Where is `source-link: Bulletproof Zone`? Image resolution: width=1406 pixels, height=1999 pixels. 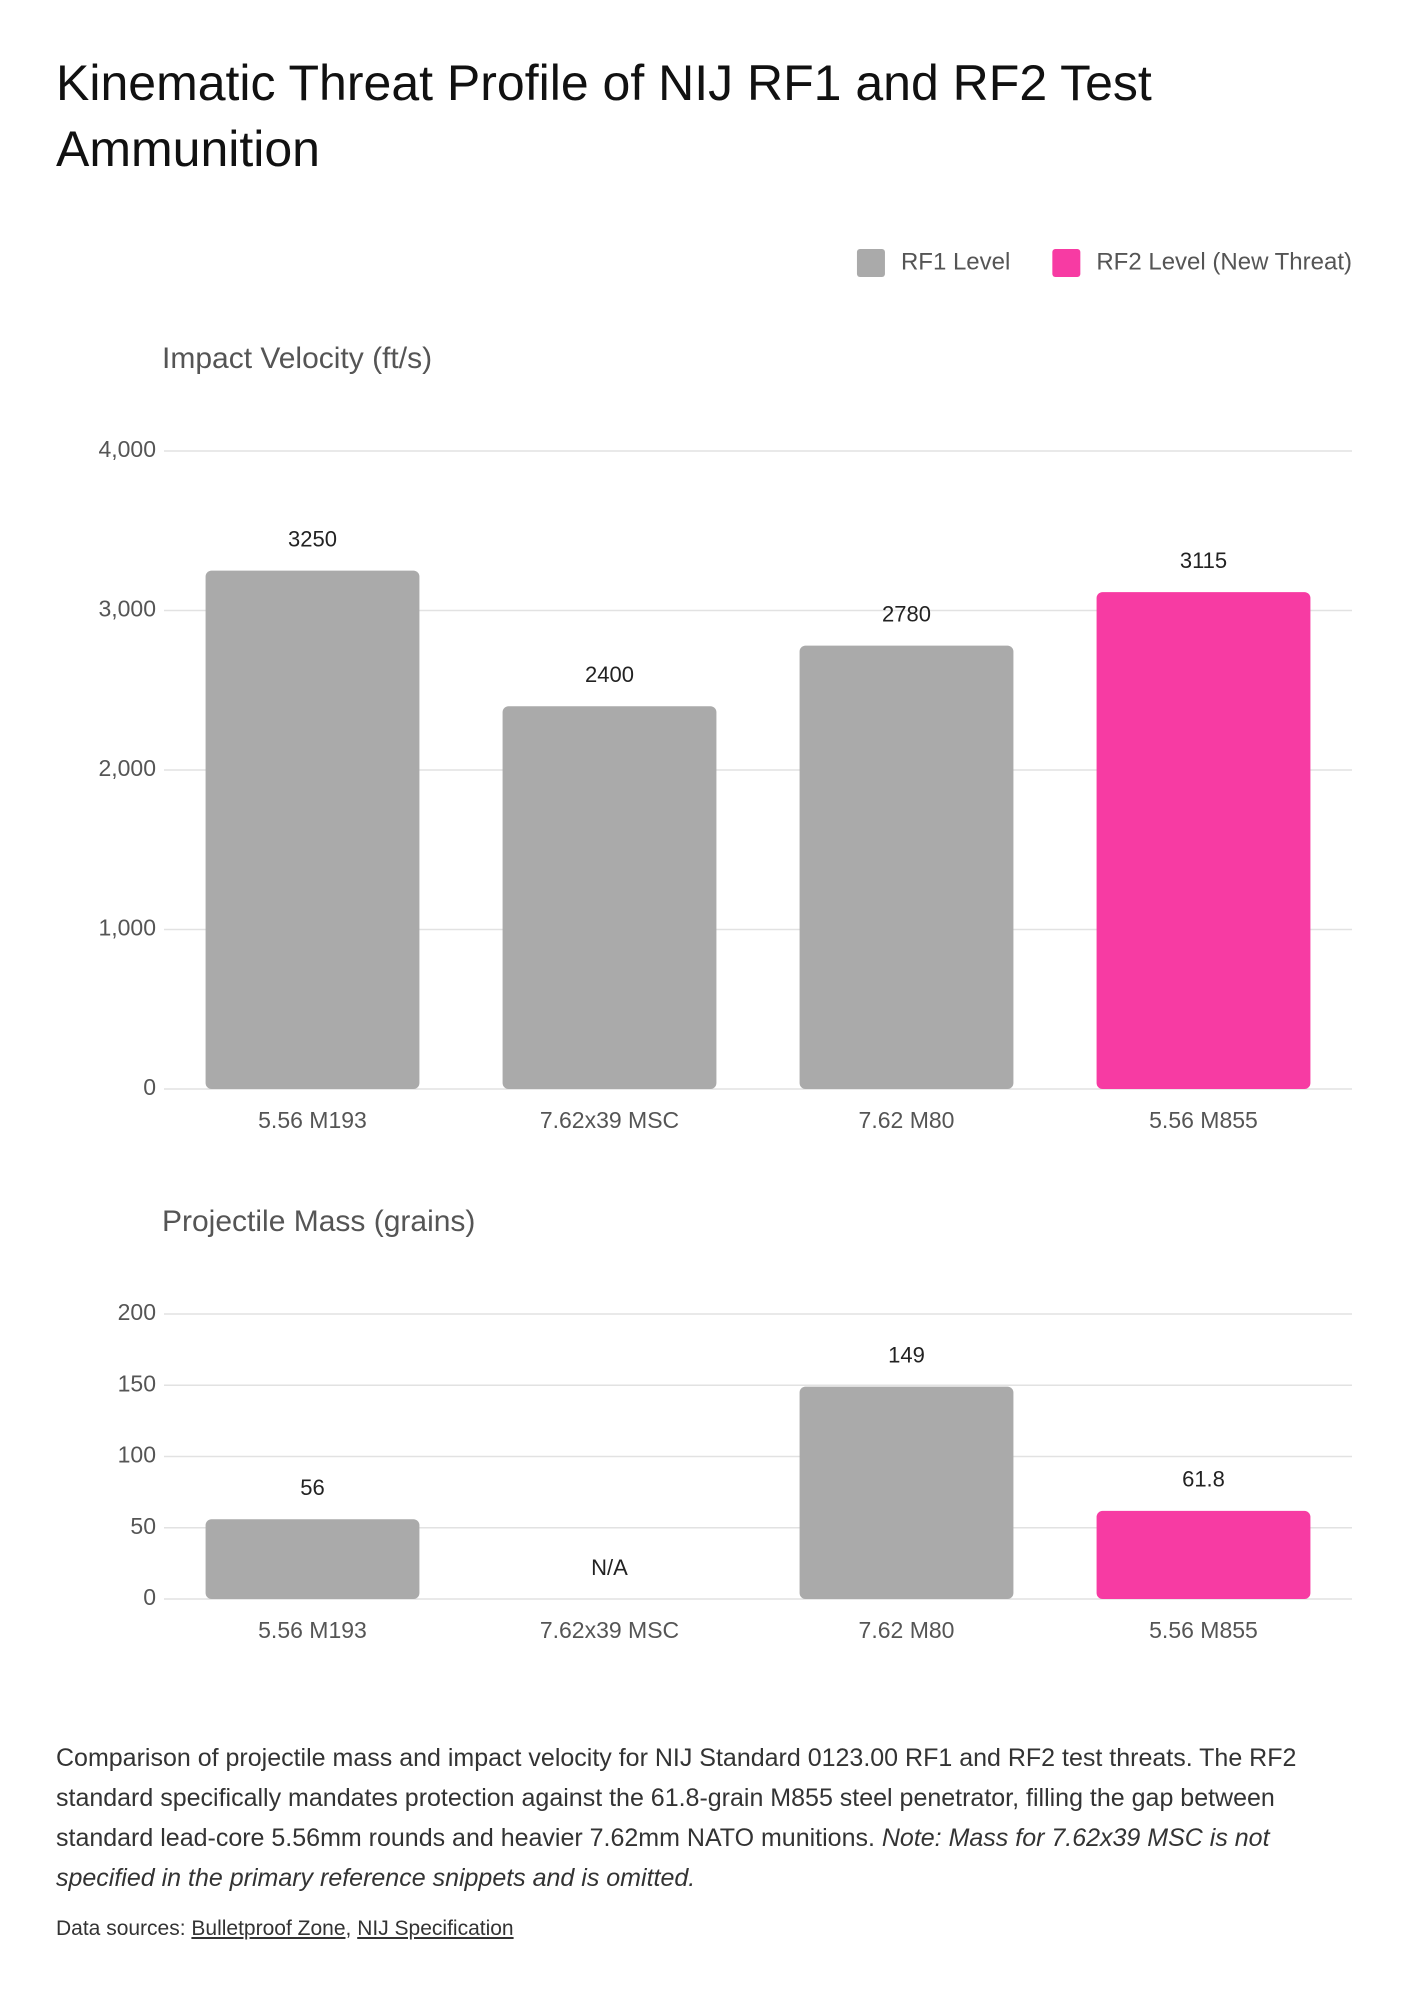
source-link: Bulletproof Zone is located at coordinates (268, 1928).